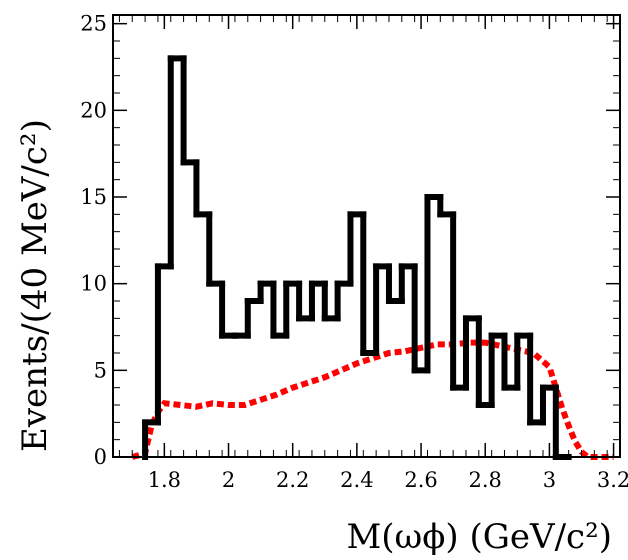  What do you see at coordinates (93, 284) in the screenshot?
I see `y-tick-label: 10` at bounding box center [93, 284].